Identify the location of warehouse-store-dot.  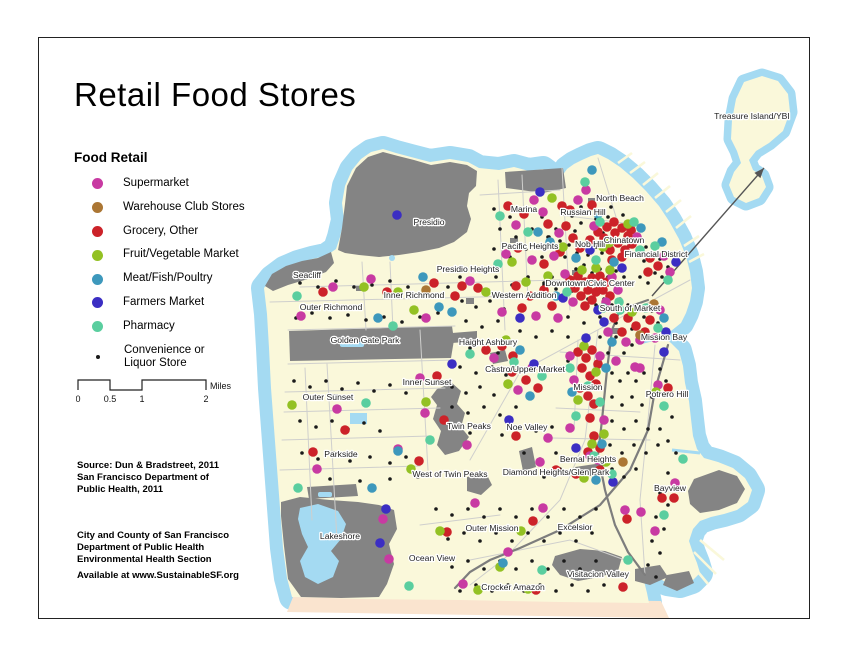
(640, 335).